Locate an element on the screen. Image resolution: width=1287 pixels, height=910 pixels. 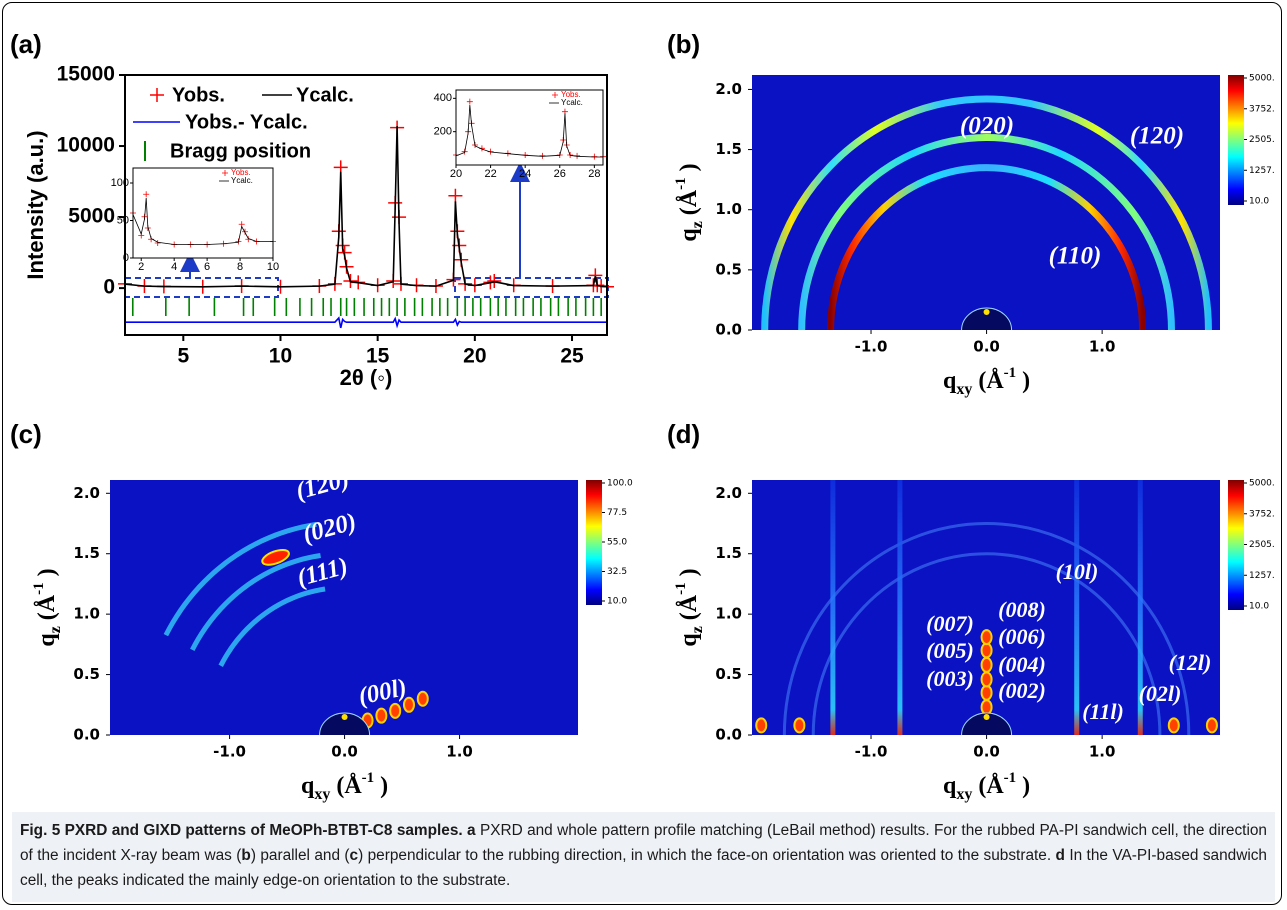
x-tick-label: 5 is located at coordinates (183, 356).